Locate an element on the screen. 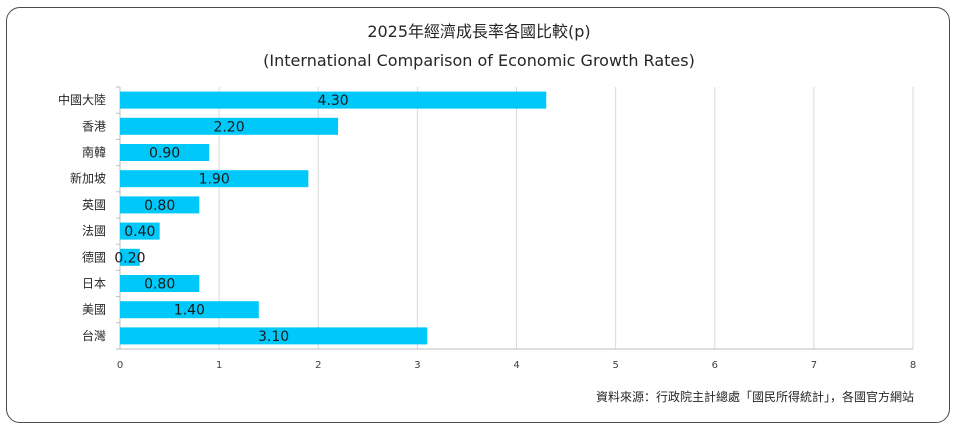 This screenshot has height=431, width=958. category-label: 法國 is located at coordinates (94, 231).